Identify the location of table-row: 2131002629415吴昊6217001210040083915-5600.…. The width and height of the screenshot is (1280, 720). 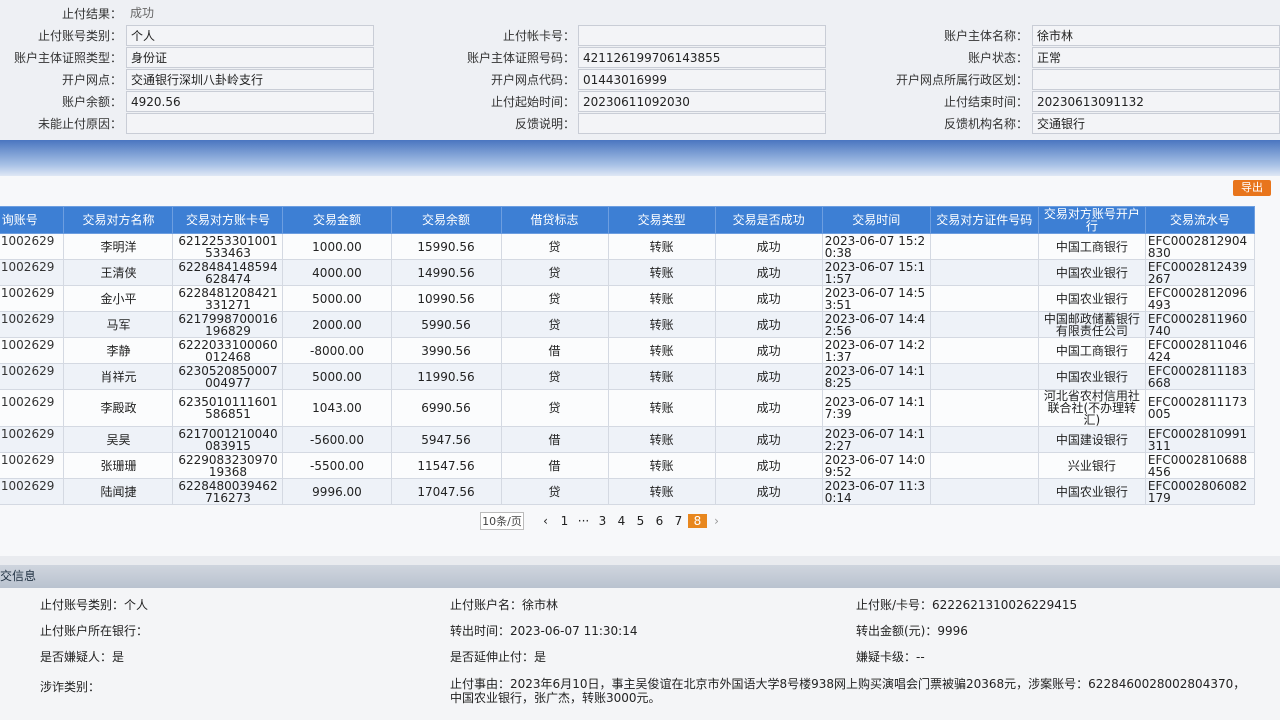
(628, 439).